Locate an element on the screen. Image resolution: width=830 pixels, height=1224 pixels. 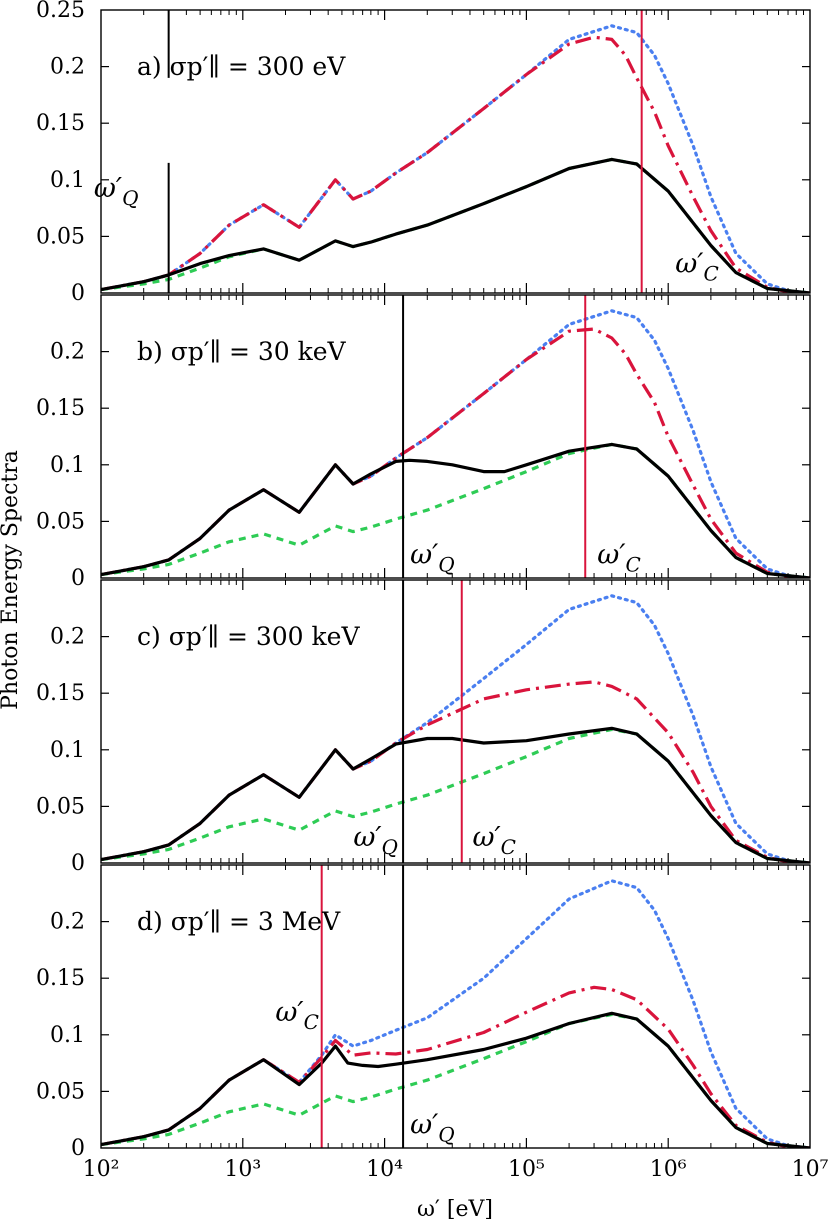
x-tick-label: 10⁴ is located at coordinates (384, 1169).